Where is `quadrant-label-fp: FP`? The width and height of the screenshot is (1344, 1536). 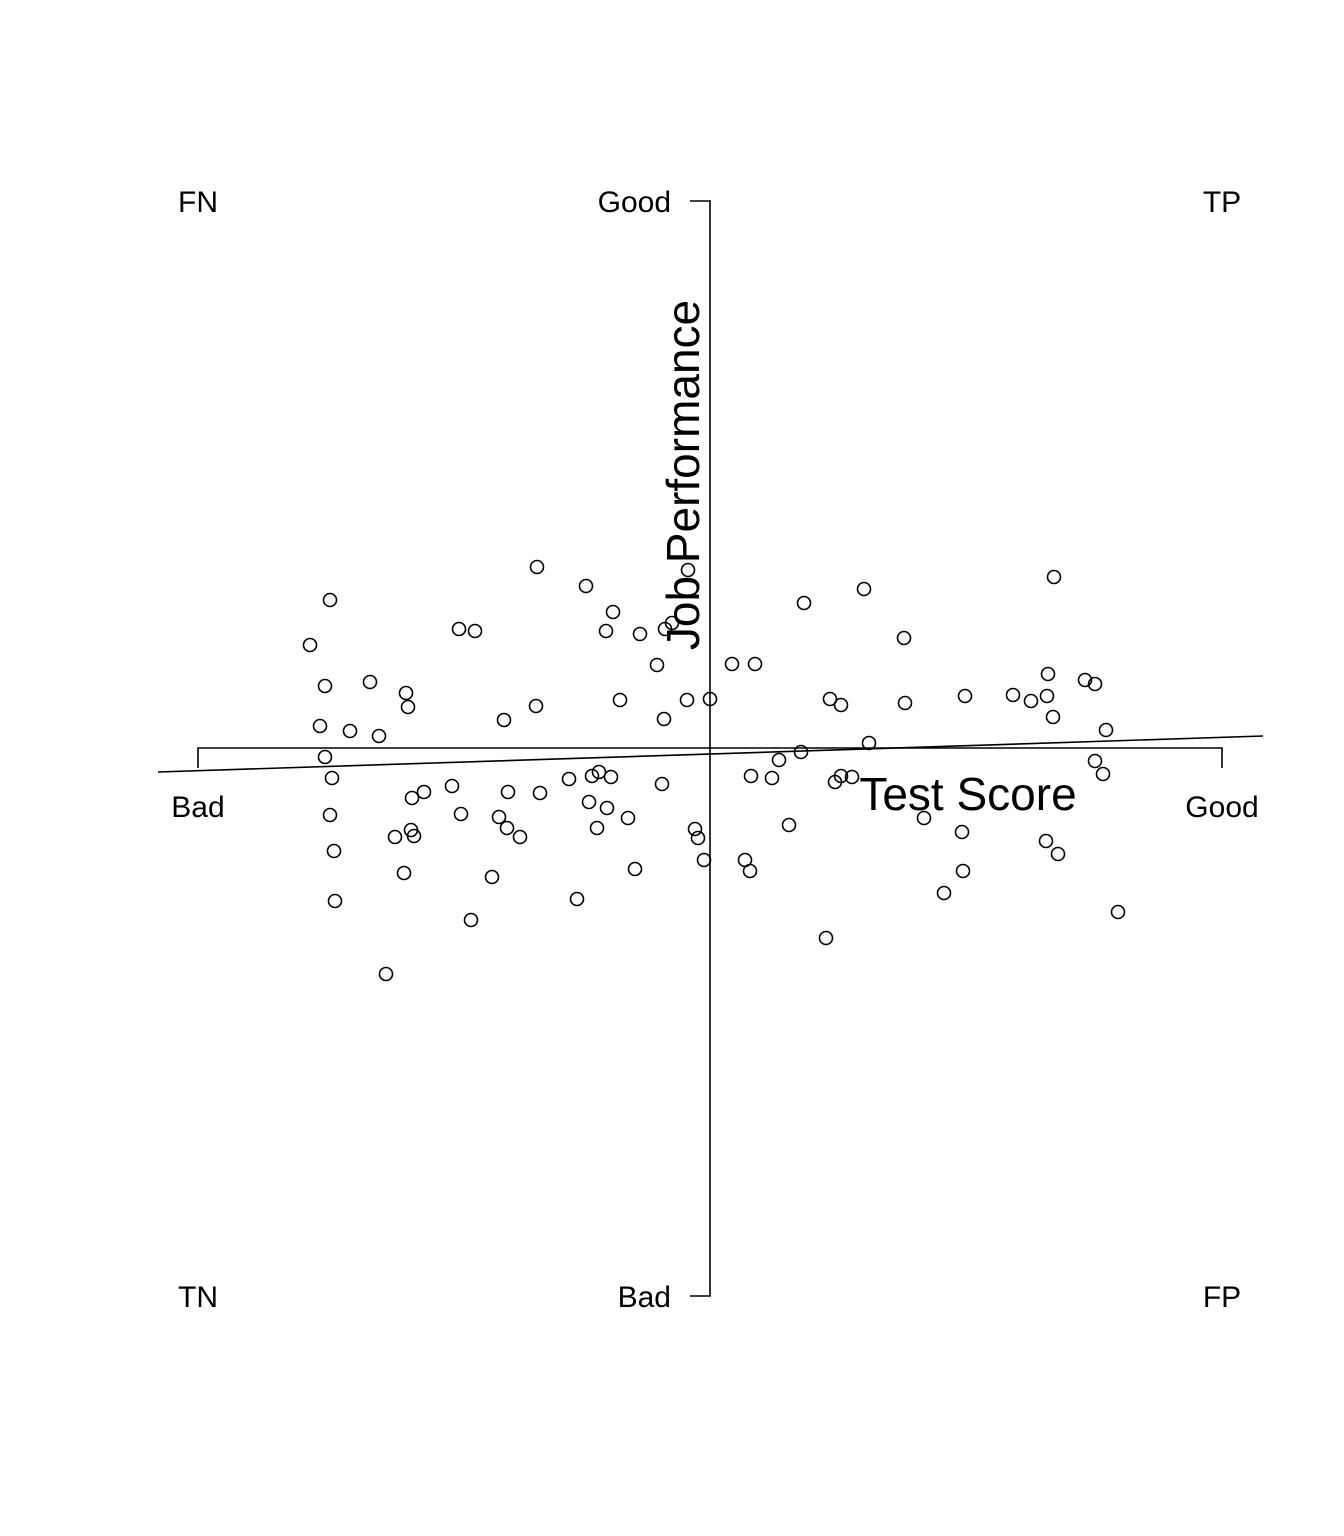 quadrant-label-fp: FP is located at coordinates (1222, 1297).